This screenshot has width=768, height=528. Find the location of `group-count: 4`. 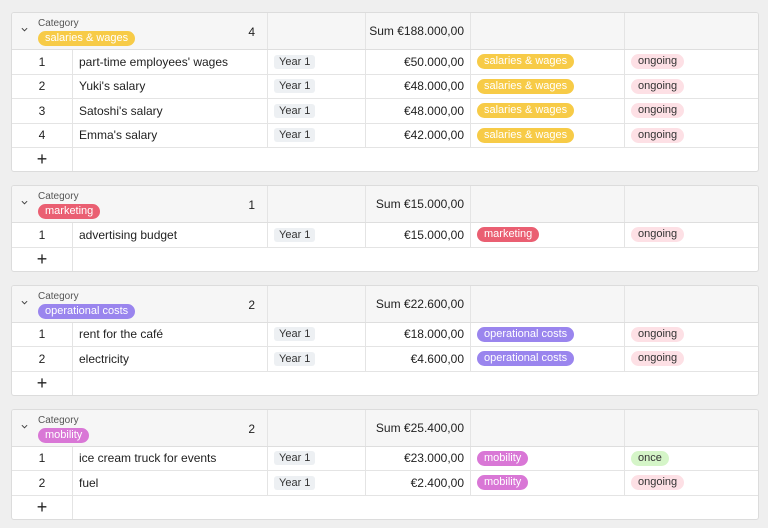

group-count: 4 is located at coordinates (251, 32).